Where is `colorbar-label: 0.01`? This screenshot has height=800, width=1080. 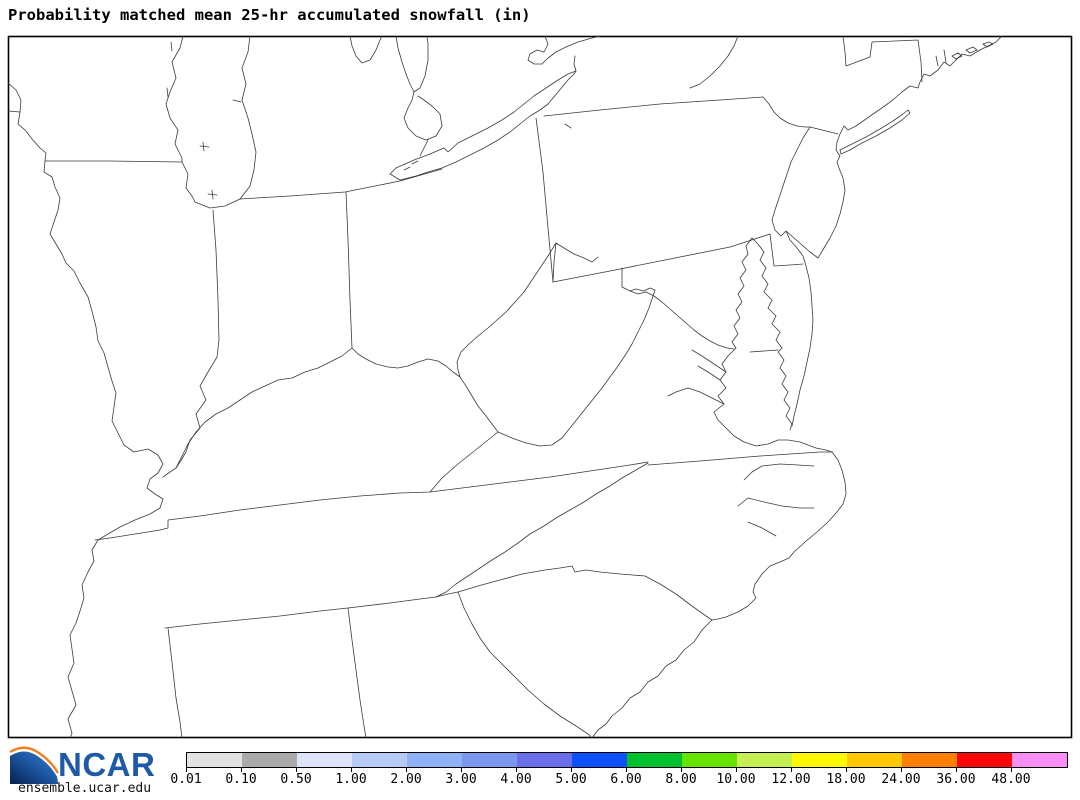 colorbar-label: 0.01 is located at coordinates (186, 779).